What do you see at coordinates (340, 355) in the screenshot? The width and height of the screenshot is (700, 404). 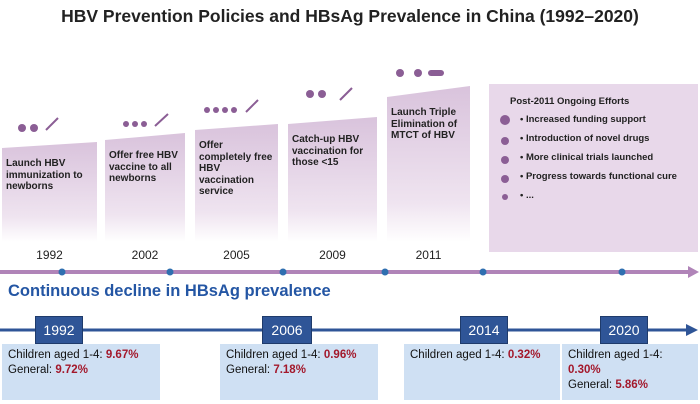 I see `line-value: 0.96%` at bounding box center [340, 355].